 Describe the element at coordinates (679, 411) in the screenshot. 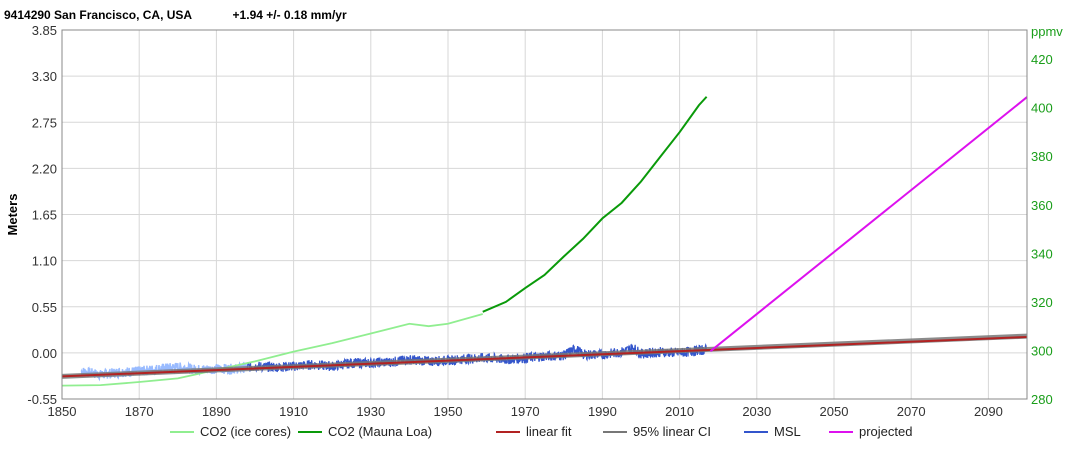

I see `x-tick-label: 2010` at that location.